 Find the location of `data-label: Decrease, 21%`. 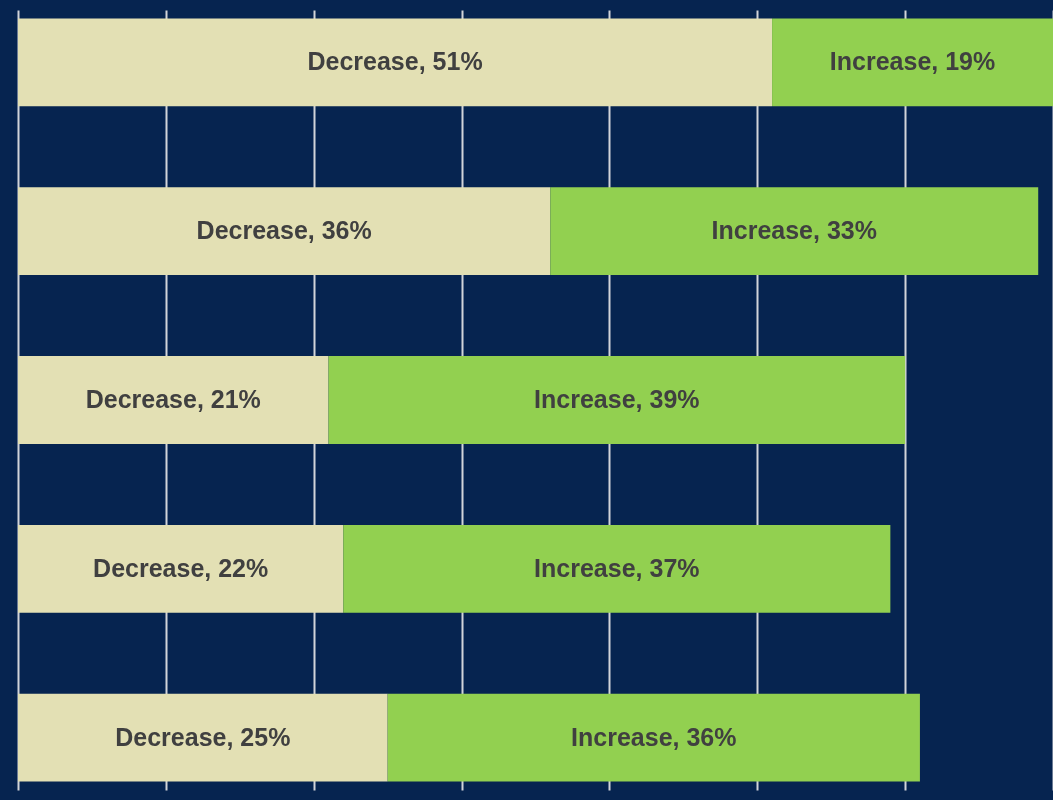

data-label: Decrease, 21% is located at coordinates (173, 399).